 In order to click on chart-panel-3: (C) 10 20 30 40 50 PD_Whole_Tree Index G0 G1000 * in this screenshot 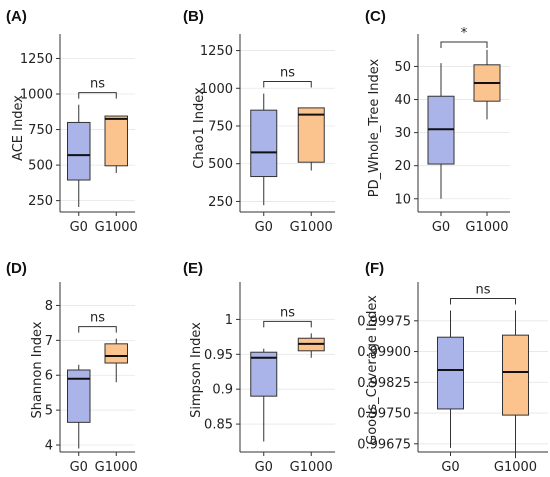, I will do `click(437, 121)`.